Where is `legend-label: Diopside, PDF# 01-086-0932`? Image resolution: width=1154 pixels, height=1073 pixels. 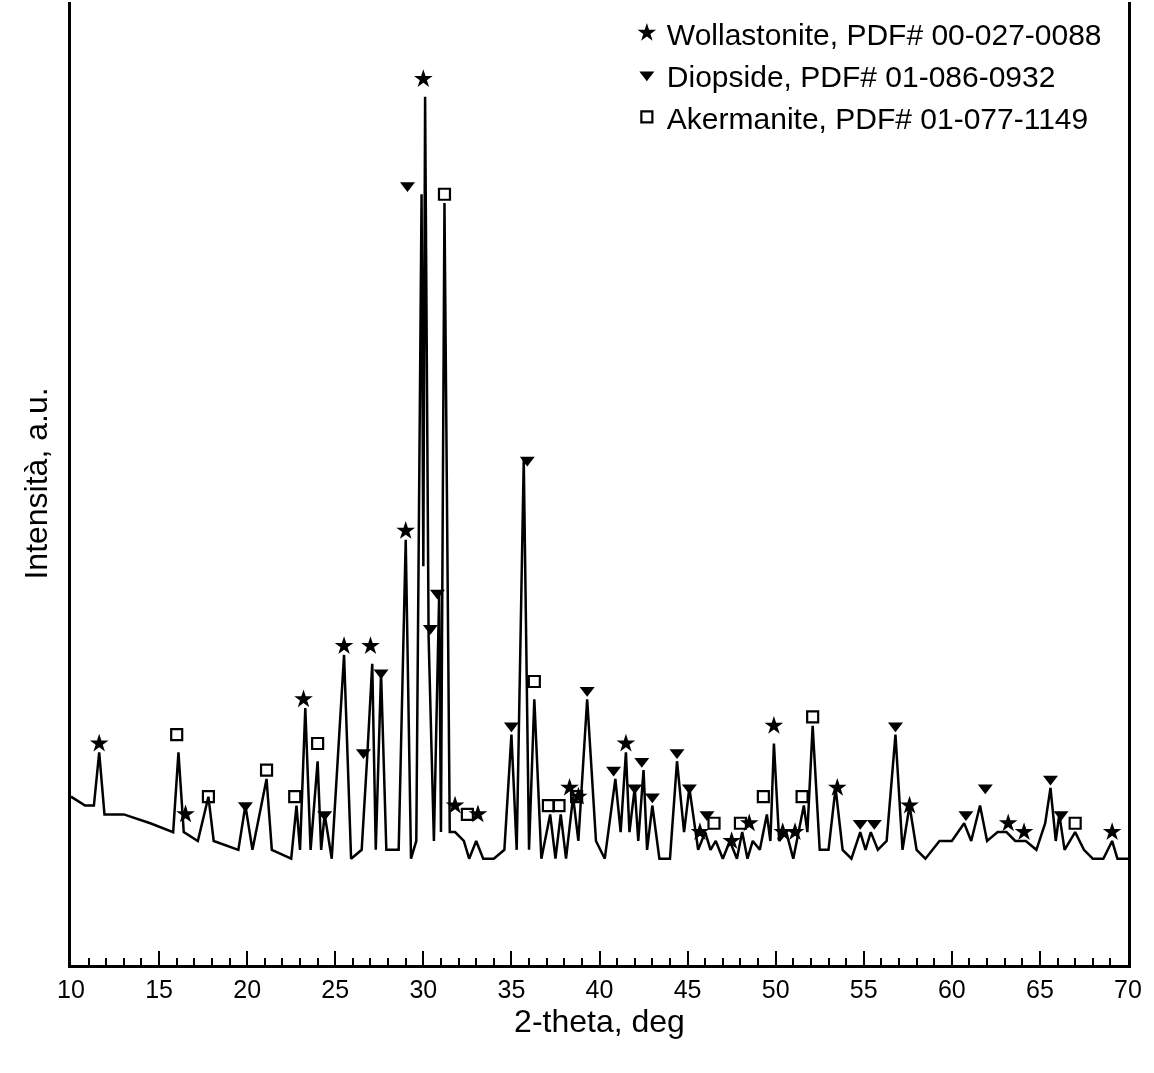
legend-label: Diopside, PDF# 01-086-0932 is located at coordinates (861, 76).